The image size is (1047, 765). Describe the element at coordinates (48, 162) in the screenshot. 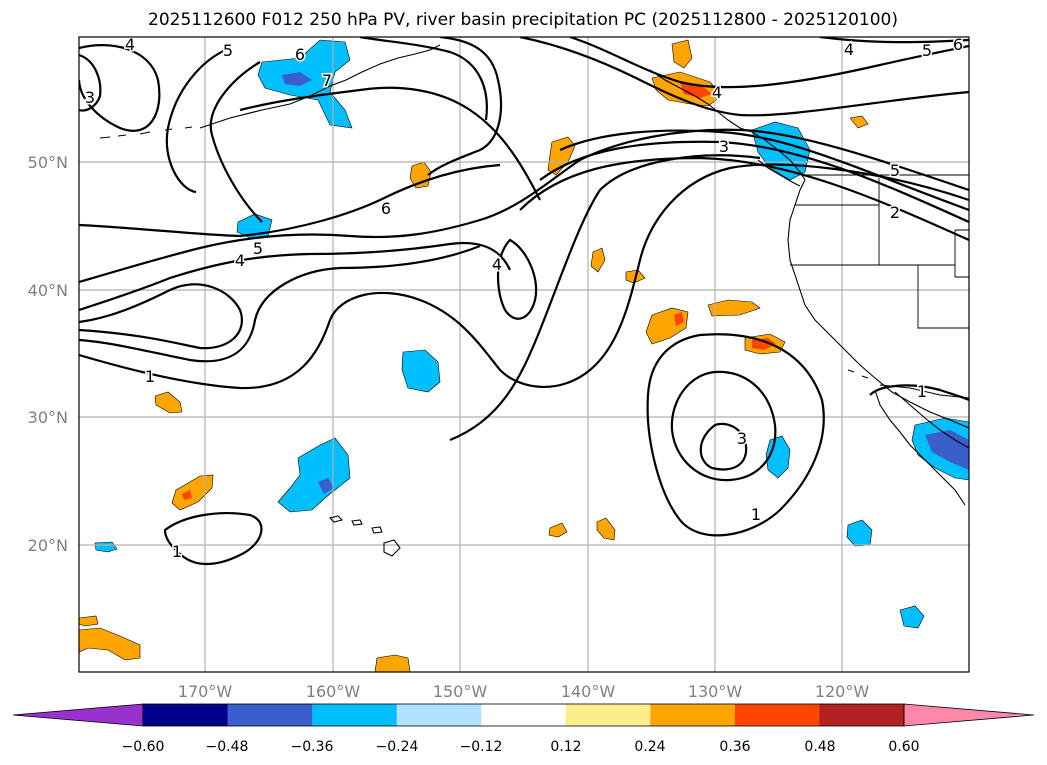

I see `lat-label-50n: 50°N` at that location.